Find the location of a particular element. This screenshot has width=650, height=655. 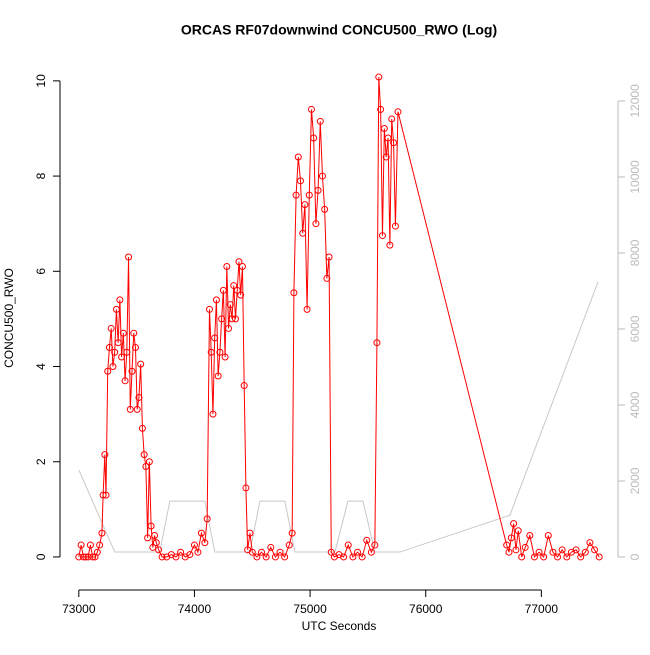

x-tick-label: 76000 is located at coordinates (426, 609).